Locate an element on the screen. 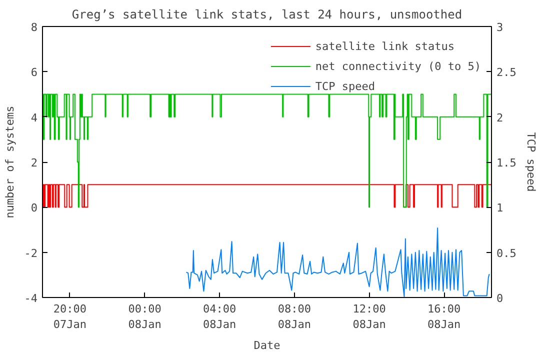  y2-tick-label: 3 is located at coordinates (500, 27).